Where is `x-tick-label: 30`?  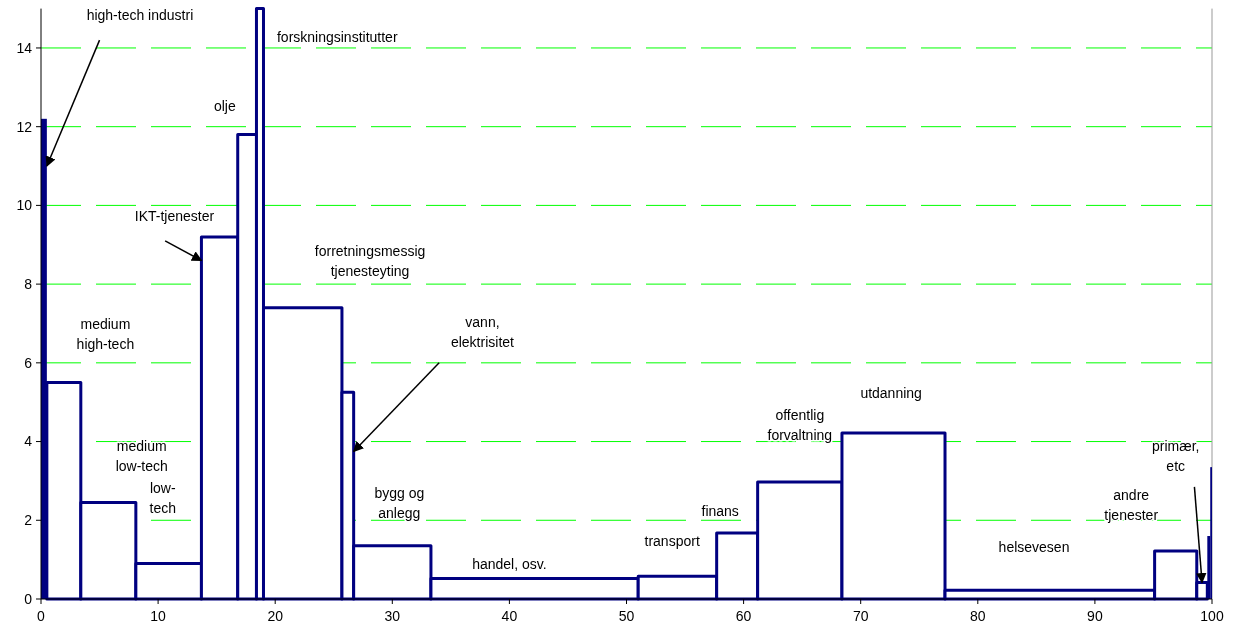 x-tick-label: 30 is located at coordinates (392, 616).